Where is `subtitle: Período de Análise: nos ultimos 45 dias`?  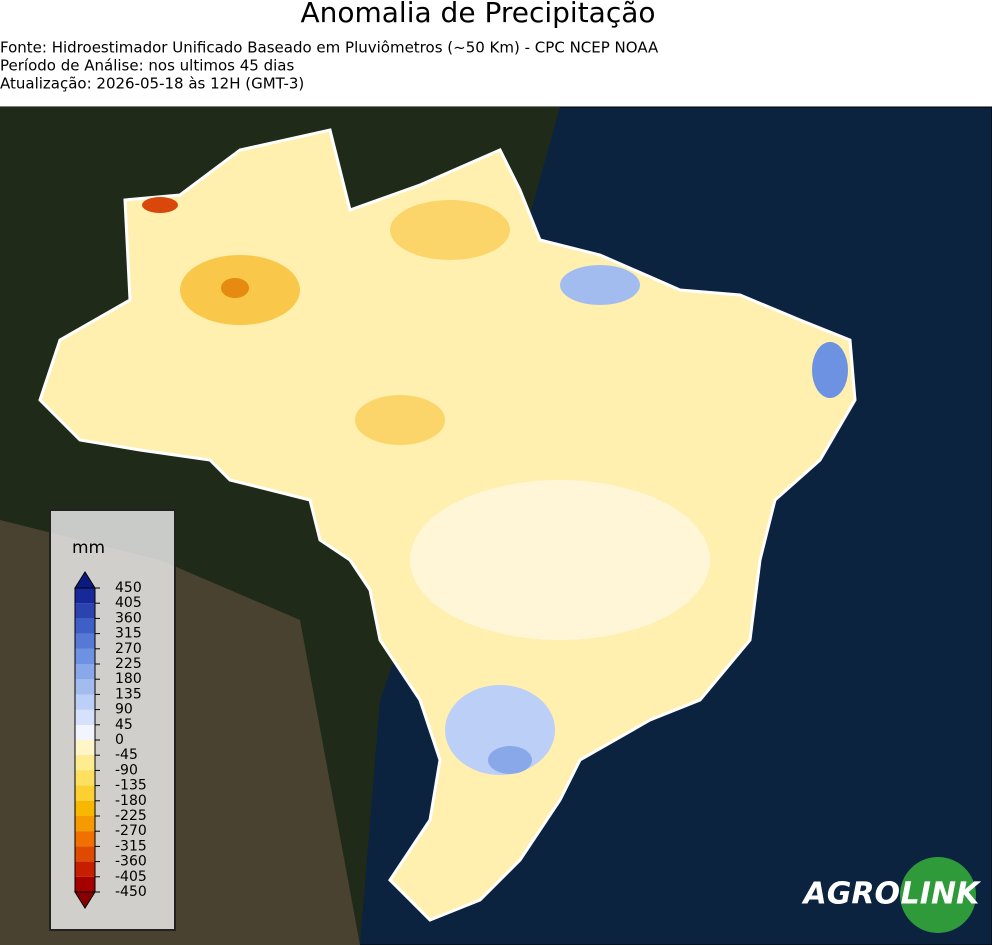 subtitle: Período de Análise: nos ultimos 45 dias is located at coordinates (147, 66).